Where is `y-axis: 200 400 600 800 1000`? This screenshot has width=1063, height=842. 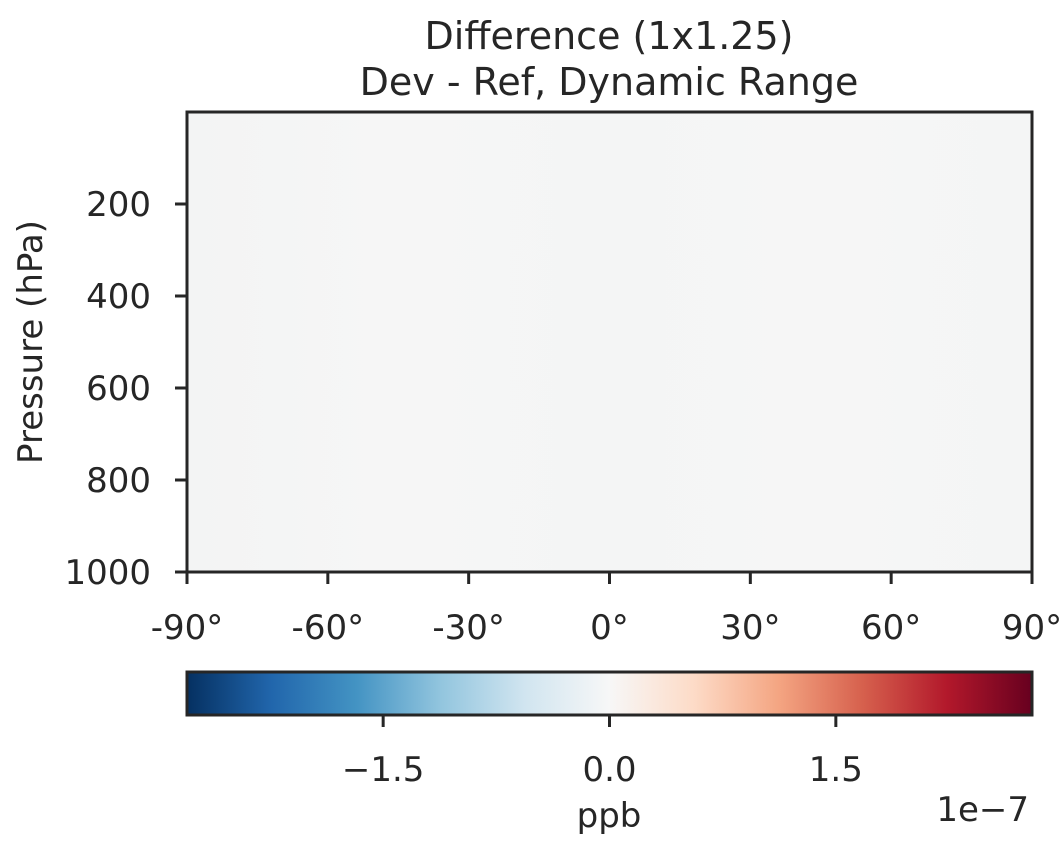 y-axis: 200 400 600 800 1000 is located at coordinates (125, 389).